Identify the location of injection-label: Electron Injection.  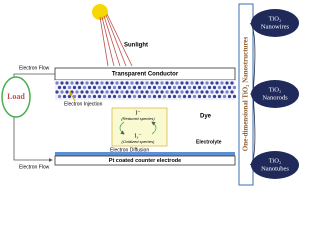
(83, 104).